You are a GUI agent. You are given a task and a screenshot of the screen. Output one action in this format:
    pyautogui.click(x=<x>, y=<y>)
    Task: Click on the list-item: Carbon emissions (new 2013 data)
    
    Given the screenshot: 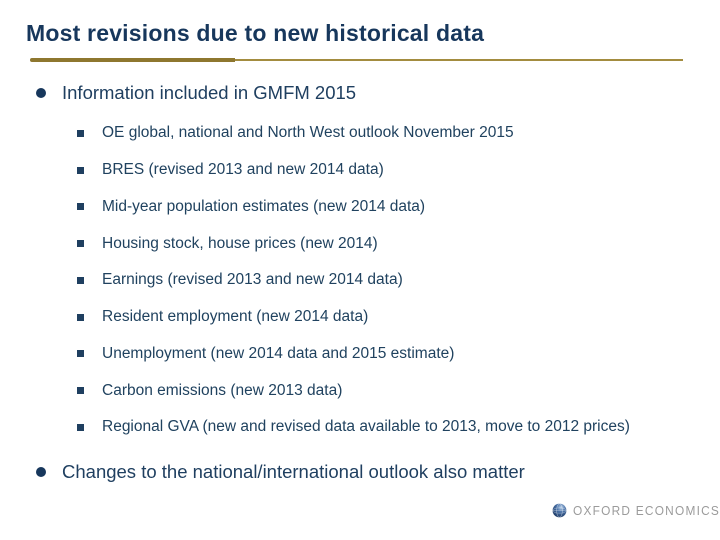 What is the action you would take?
    pyautogui.click(x=353, y=390)
    